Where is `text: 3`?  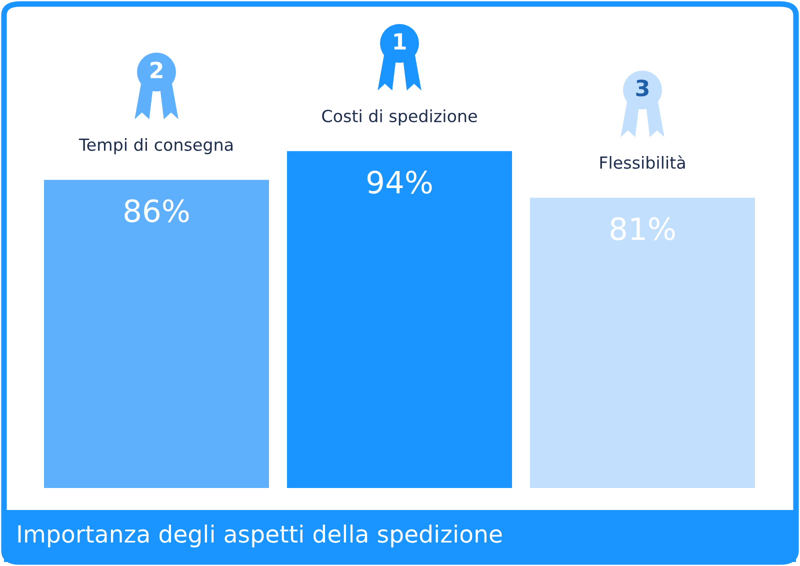
text: 3 is located at coordinates (642, 88).